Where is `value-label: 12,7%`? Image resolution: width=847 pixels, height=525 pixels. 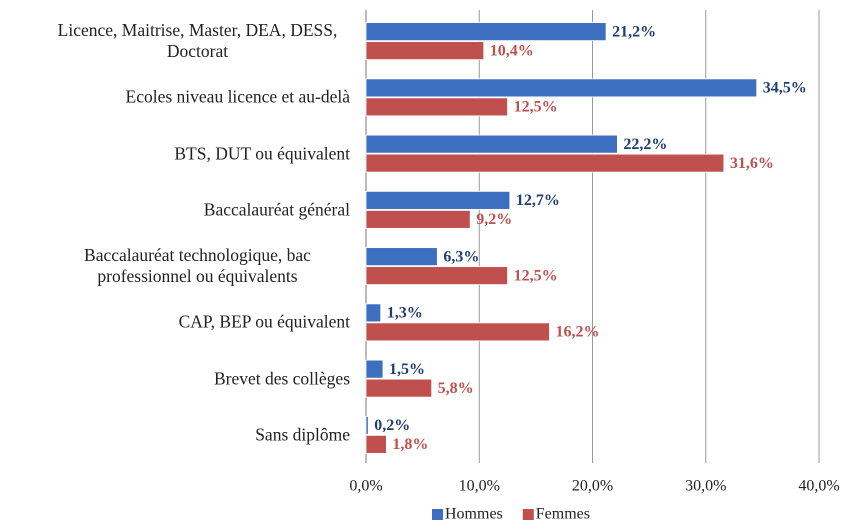 value-label: 12,7% is located at coordinates (538, 200).